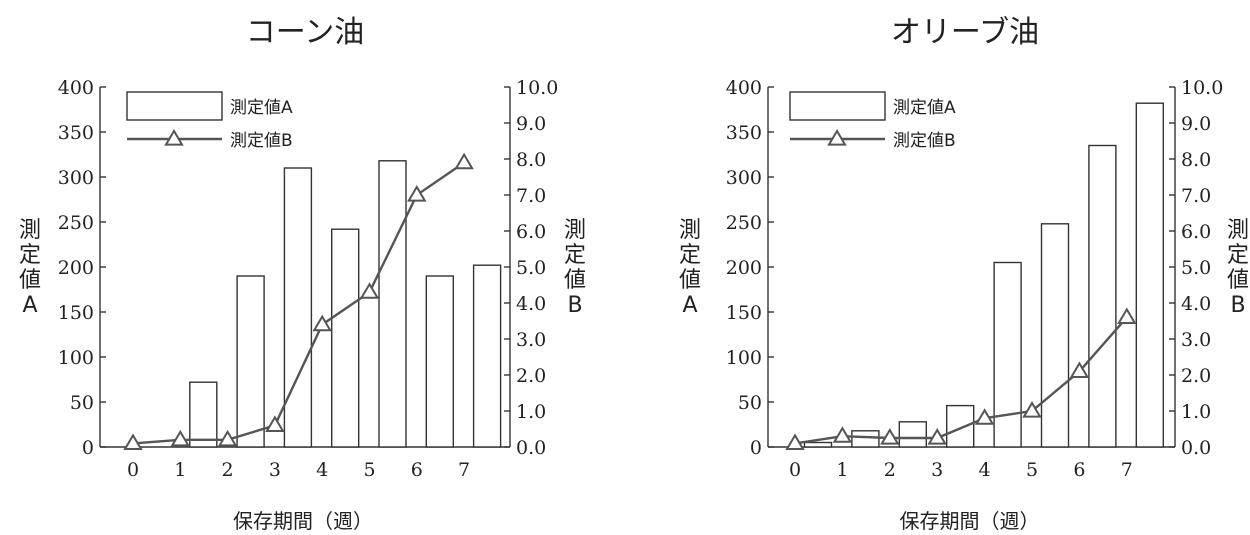 This screenshot has width=1250, height=535. Describe the element at coordinates (965, 32) in the screenshot. I see `chart-title: オリーブ油` at that location.